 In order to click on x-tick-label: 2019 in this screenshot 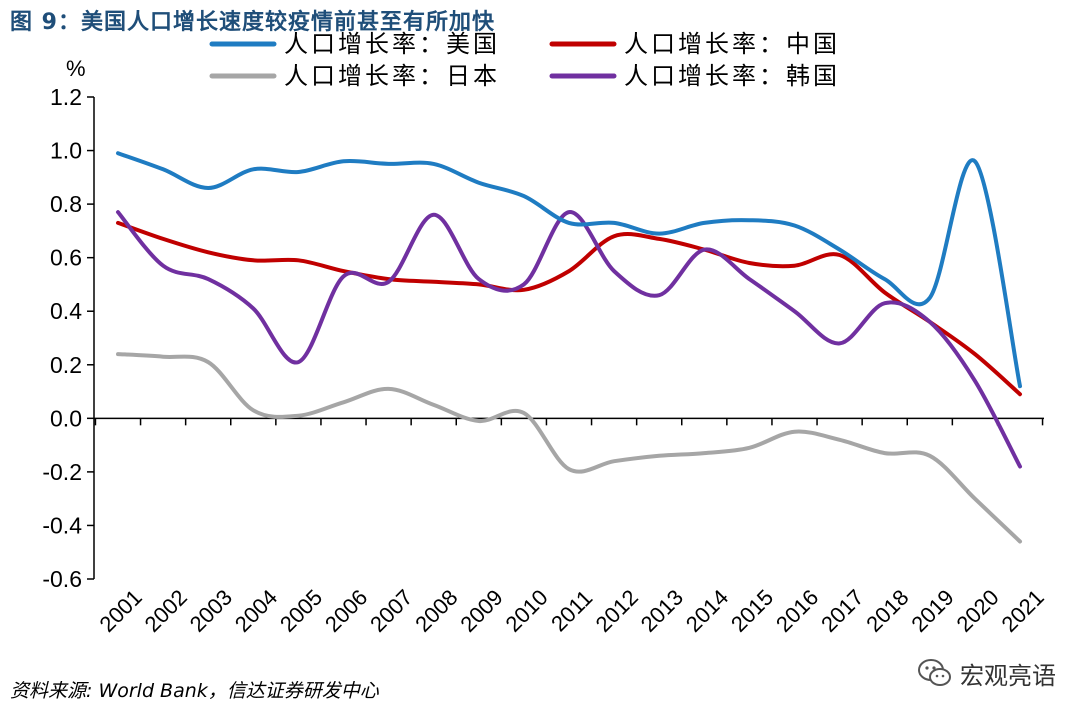, I will do `click(932, 611)`.